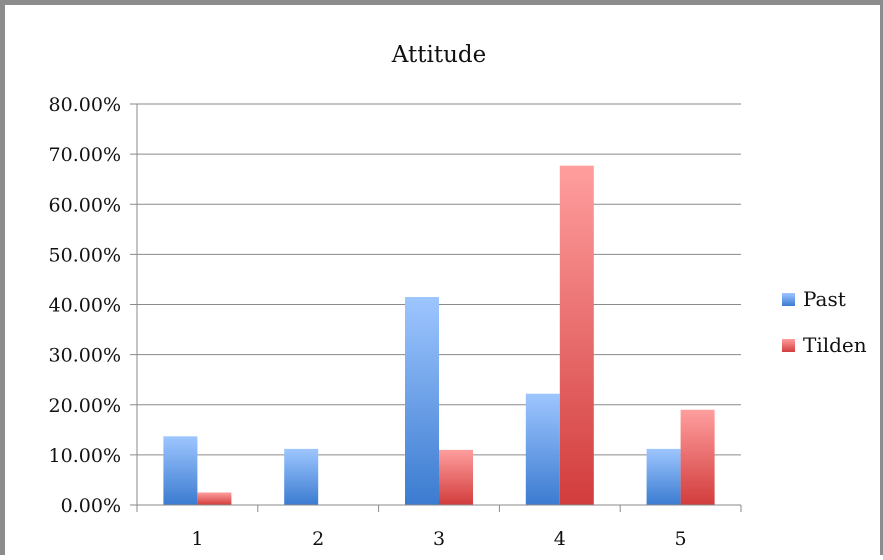  What do you see at coordinates (85, 306) in the screenshot?
I see `y-tick-label: 40.00%` at bounding box center [85, 306].